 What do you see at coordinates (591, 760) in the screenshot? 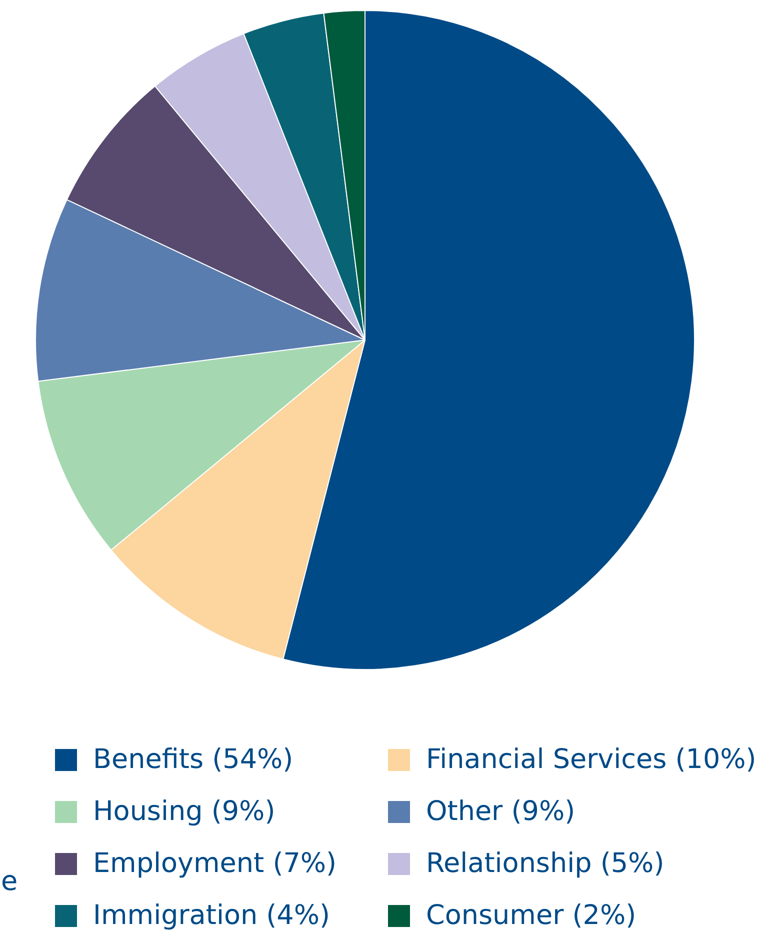
I see `legend-label: Financial Services (10%)` at bounding box center [591, 760].